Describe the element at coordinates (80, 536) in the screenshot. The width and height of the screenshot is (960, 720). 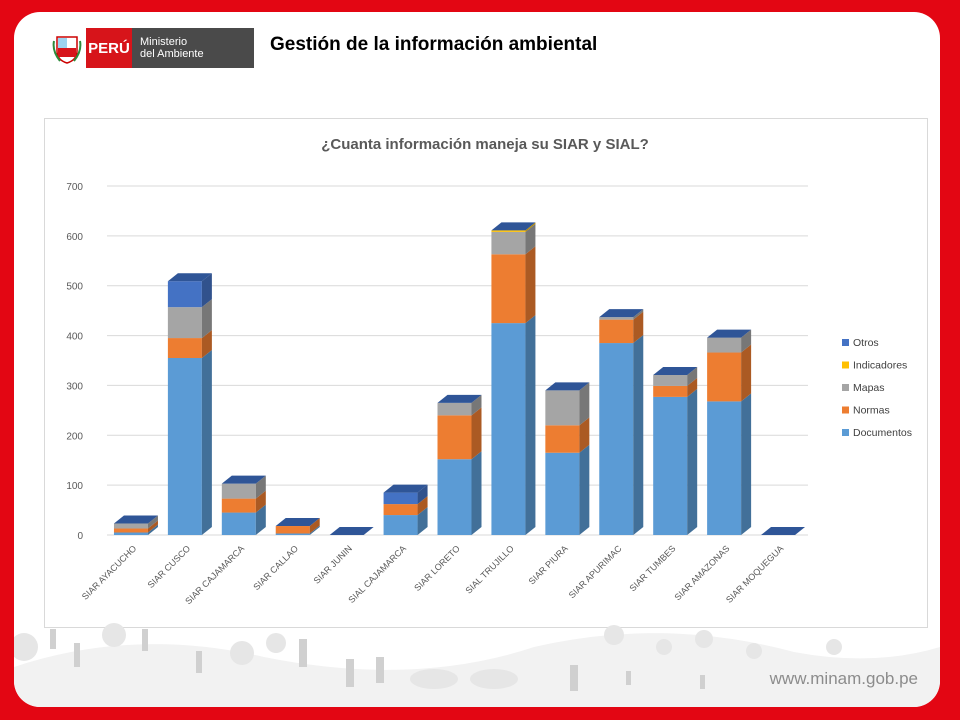
I see `y-tick-label: 0` at that location.